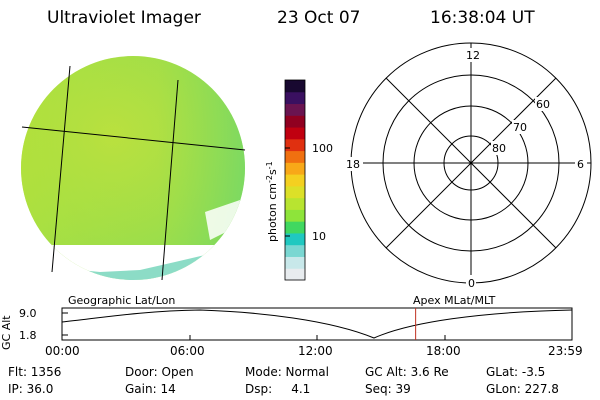 This screenshot has width=600, height=400. What do you see at coordinates (170, 180) in the screenshot?
I see `lon-grid-line-east` at bounding box center [170, 180].